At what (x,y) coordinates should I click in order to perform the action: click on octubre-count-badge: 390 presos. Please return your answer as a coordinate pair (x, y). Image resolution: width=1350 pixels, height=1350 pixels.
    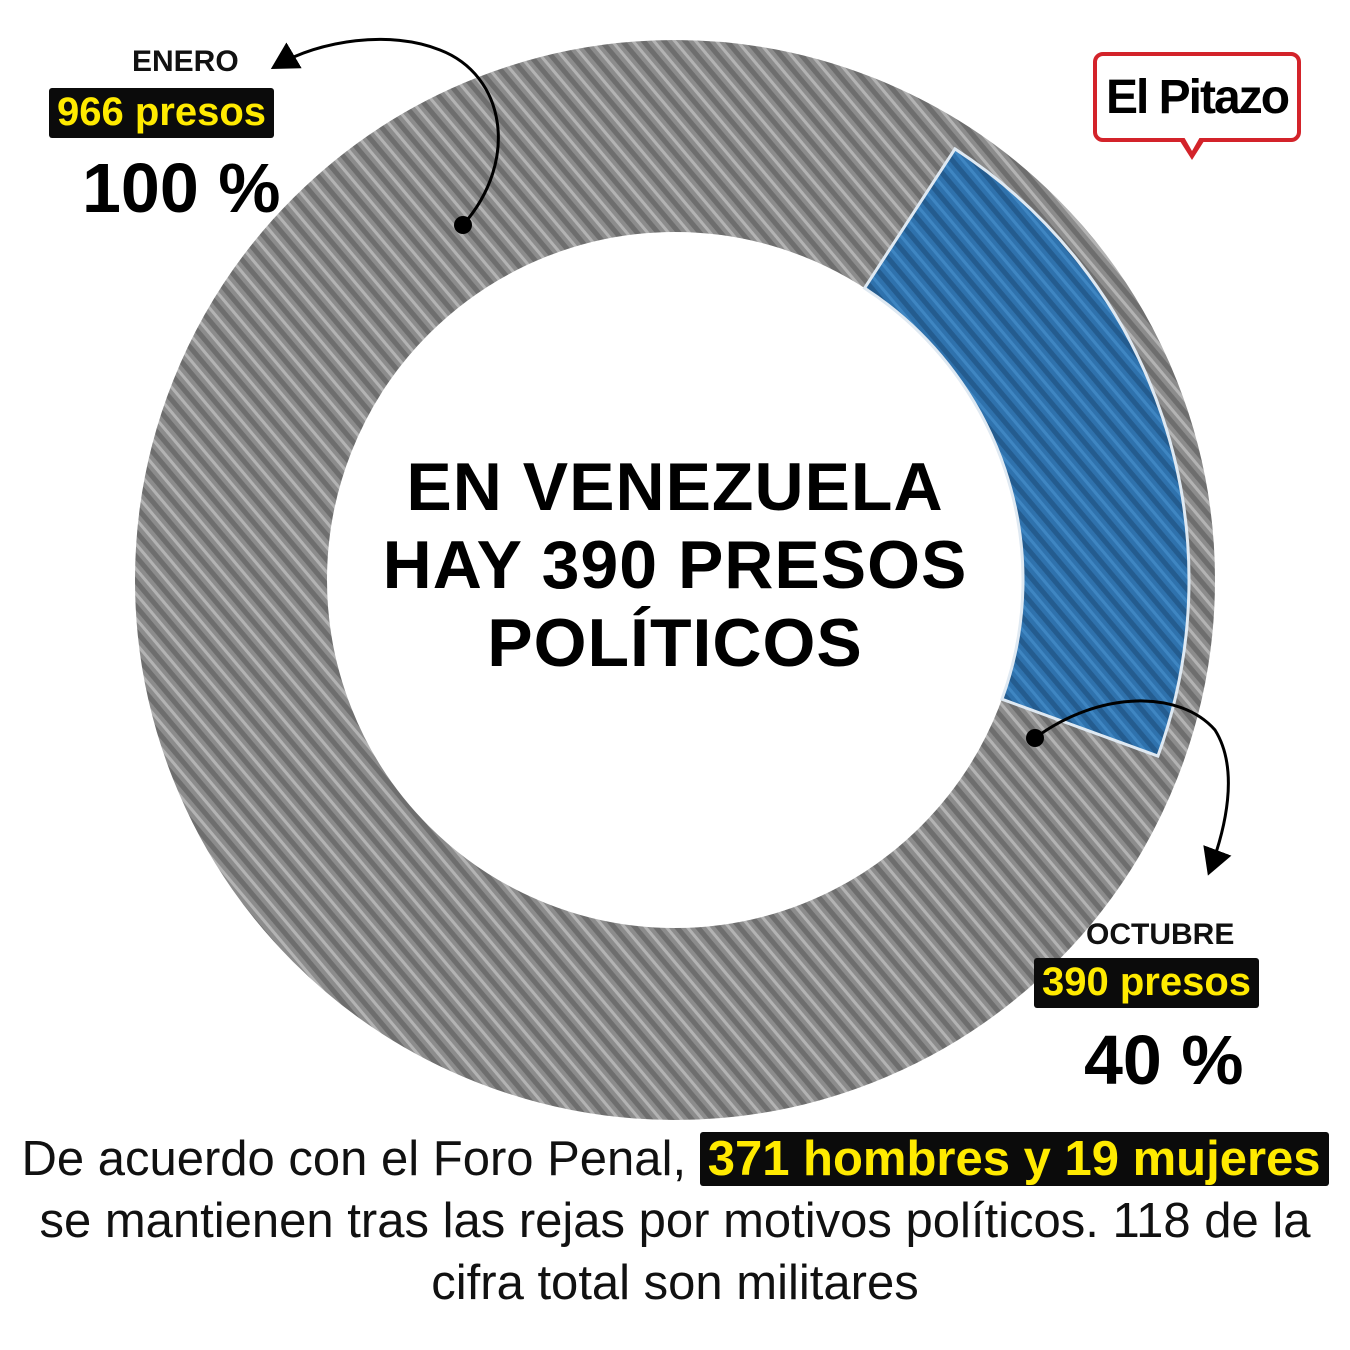
    Looking at the image, I should click on (1147, 983).